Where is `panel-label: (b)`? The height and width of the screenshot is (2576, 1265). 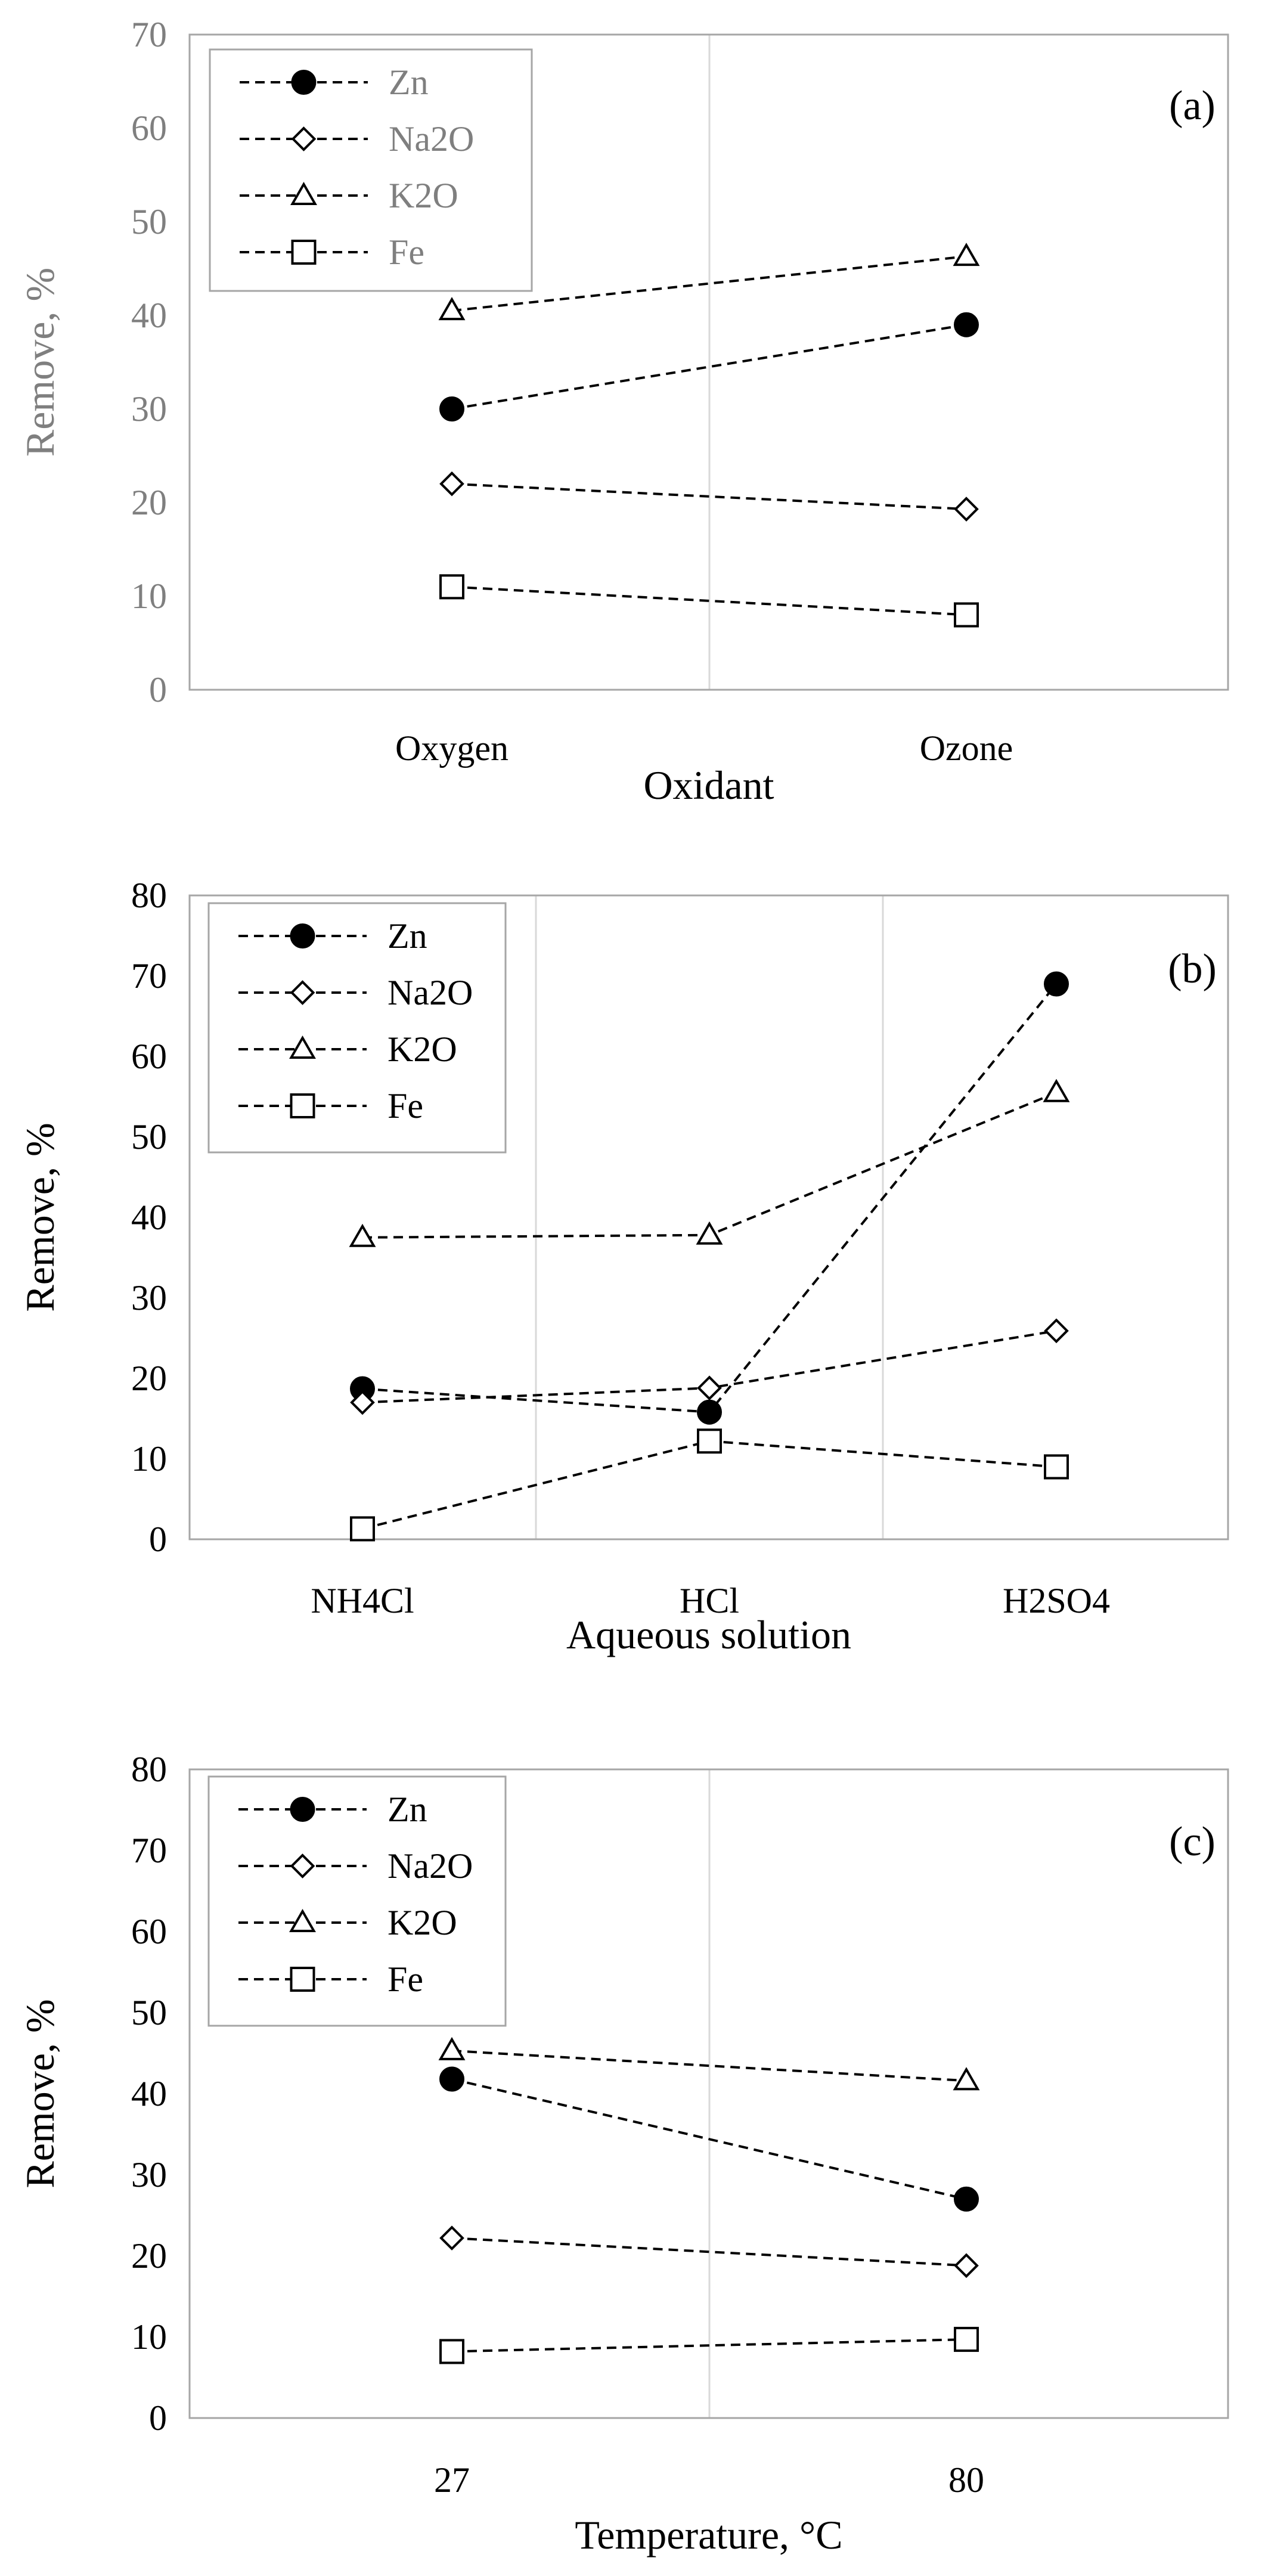
panel-label: (b) is located at coordinates (1193, 969).